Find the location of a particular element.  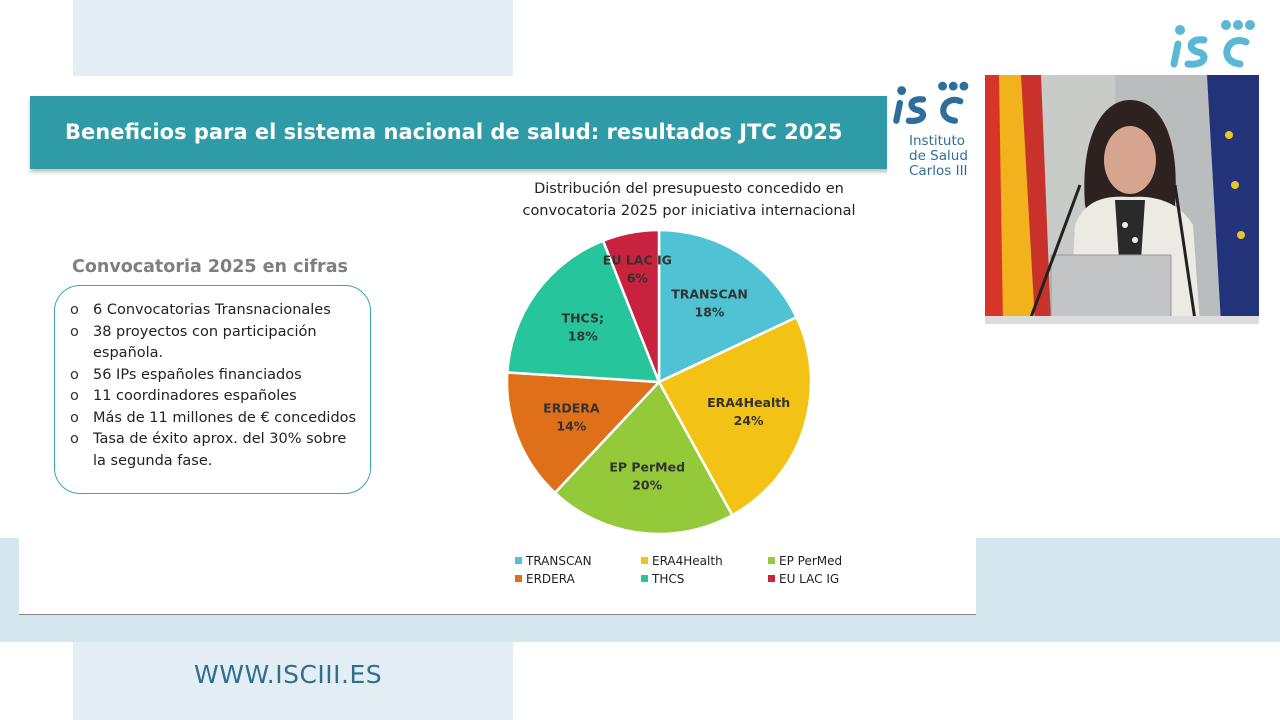

legend-item: ERA4Health is located at coordinates (682, 561).